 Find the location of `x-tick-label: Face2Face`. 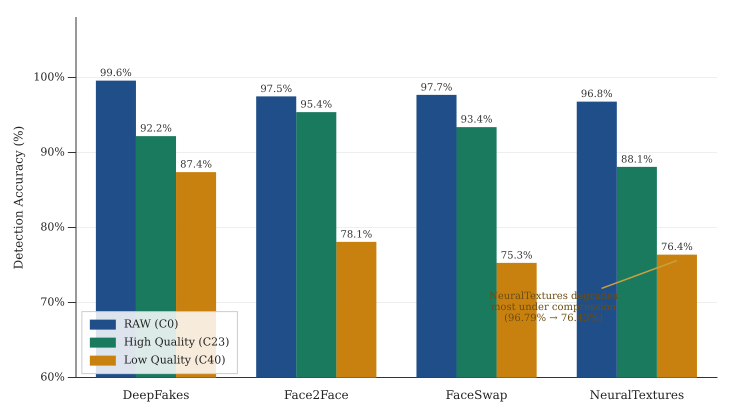

x-tick-label: Face2Face is located at coordinates (316, 395).